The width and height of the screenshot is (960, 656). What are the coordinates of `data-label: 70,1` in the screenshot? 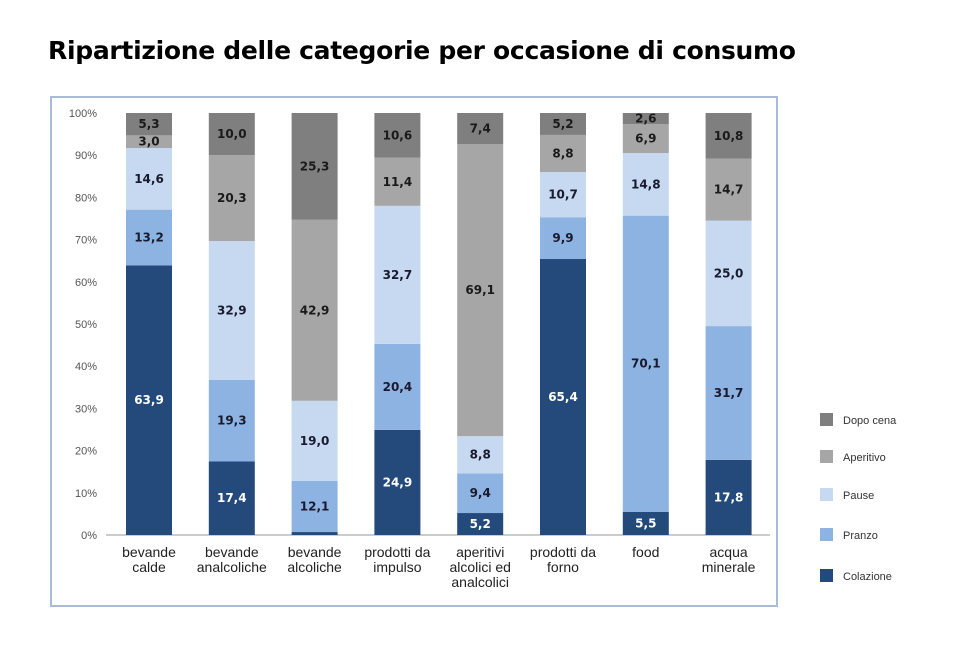 It's located at (646, 364).